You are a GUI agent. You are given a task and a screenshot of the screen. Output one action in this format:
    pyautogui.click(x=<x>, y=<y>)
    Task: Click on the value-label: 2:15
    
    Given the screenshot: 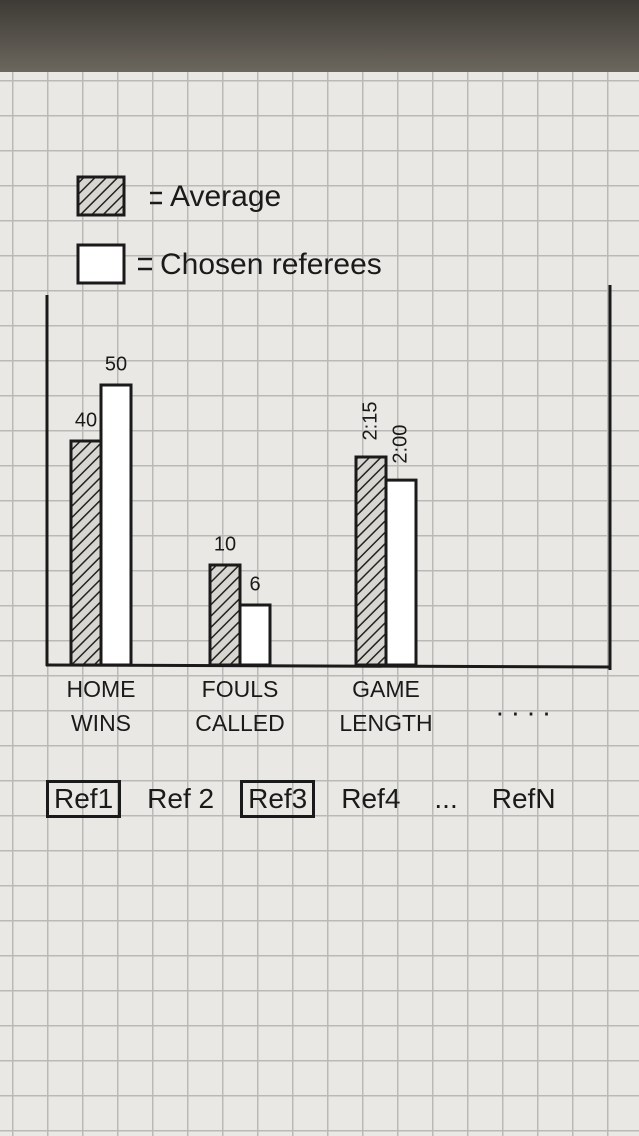 What is the action you would take?
    pyautogui.click(x=370, y=421)
    